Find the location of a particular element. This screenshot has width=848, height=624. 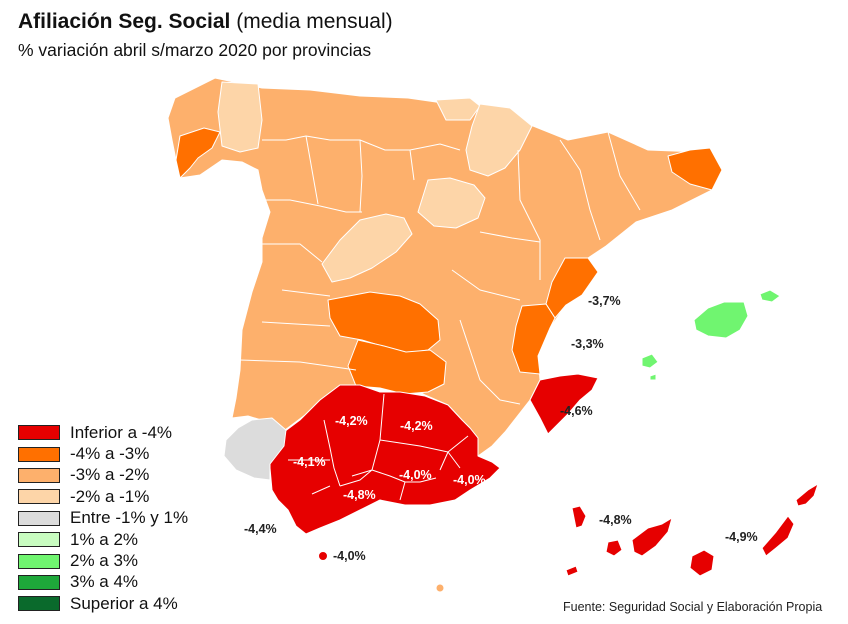

island-formentera is located at coordinates (653, 377).